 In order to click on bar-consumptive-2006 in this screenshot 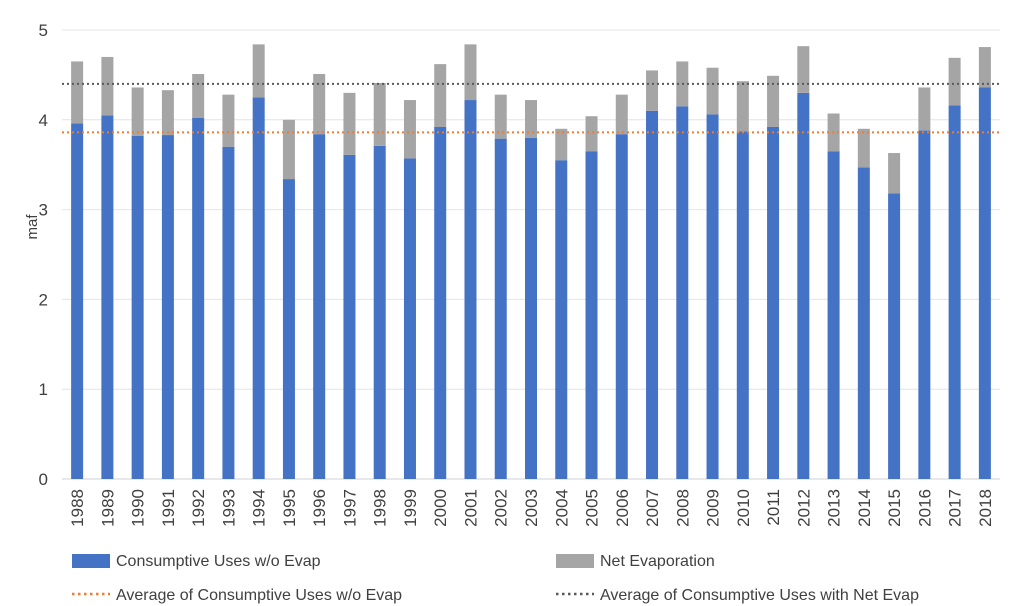, I will do `click(621, 306)`.